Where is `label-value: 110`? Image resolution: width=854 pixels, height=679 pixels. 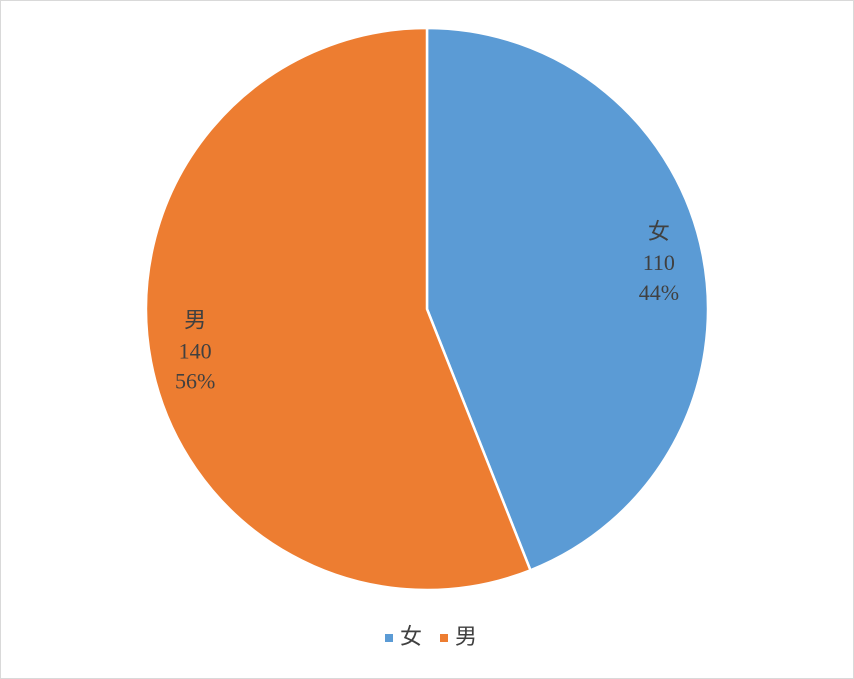 label-value: 110 is located at coordinates (659, 262).